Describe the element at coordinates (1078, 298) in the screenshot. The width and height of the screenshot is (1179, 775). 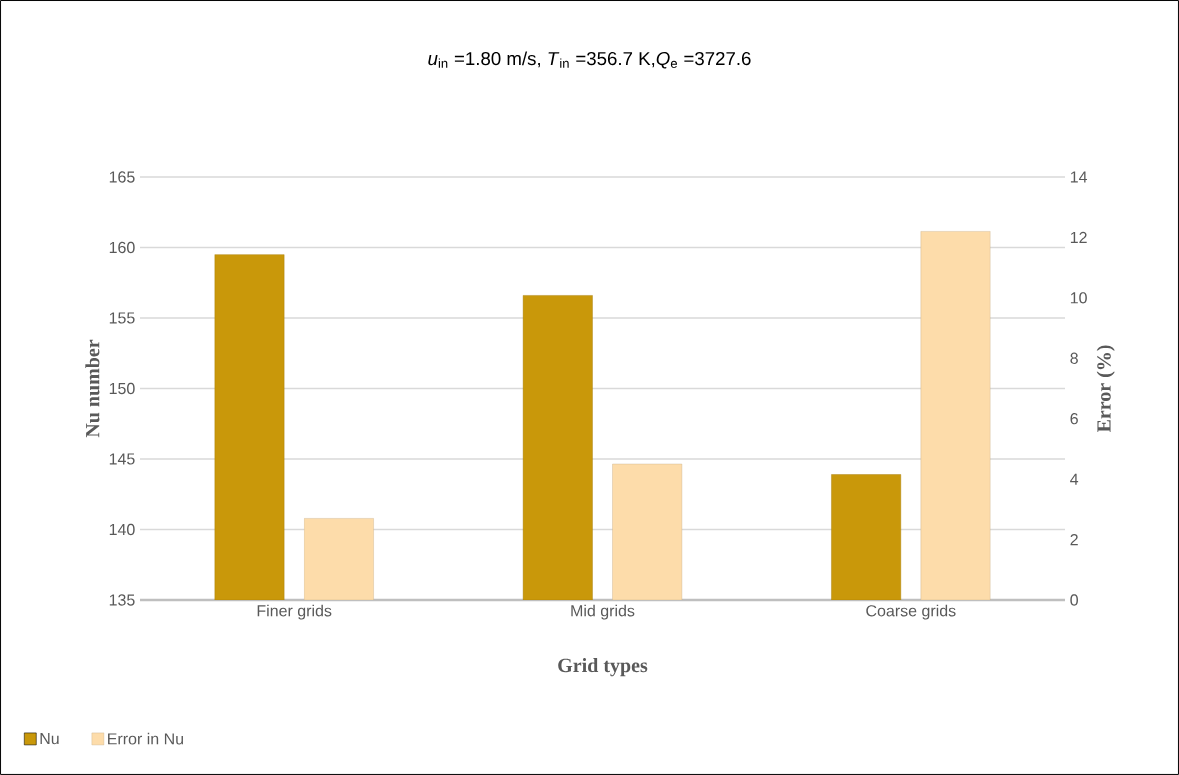
I see `y2-tick-label: 10` at that location.